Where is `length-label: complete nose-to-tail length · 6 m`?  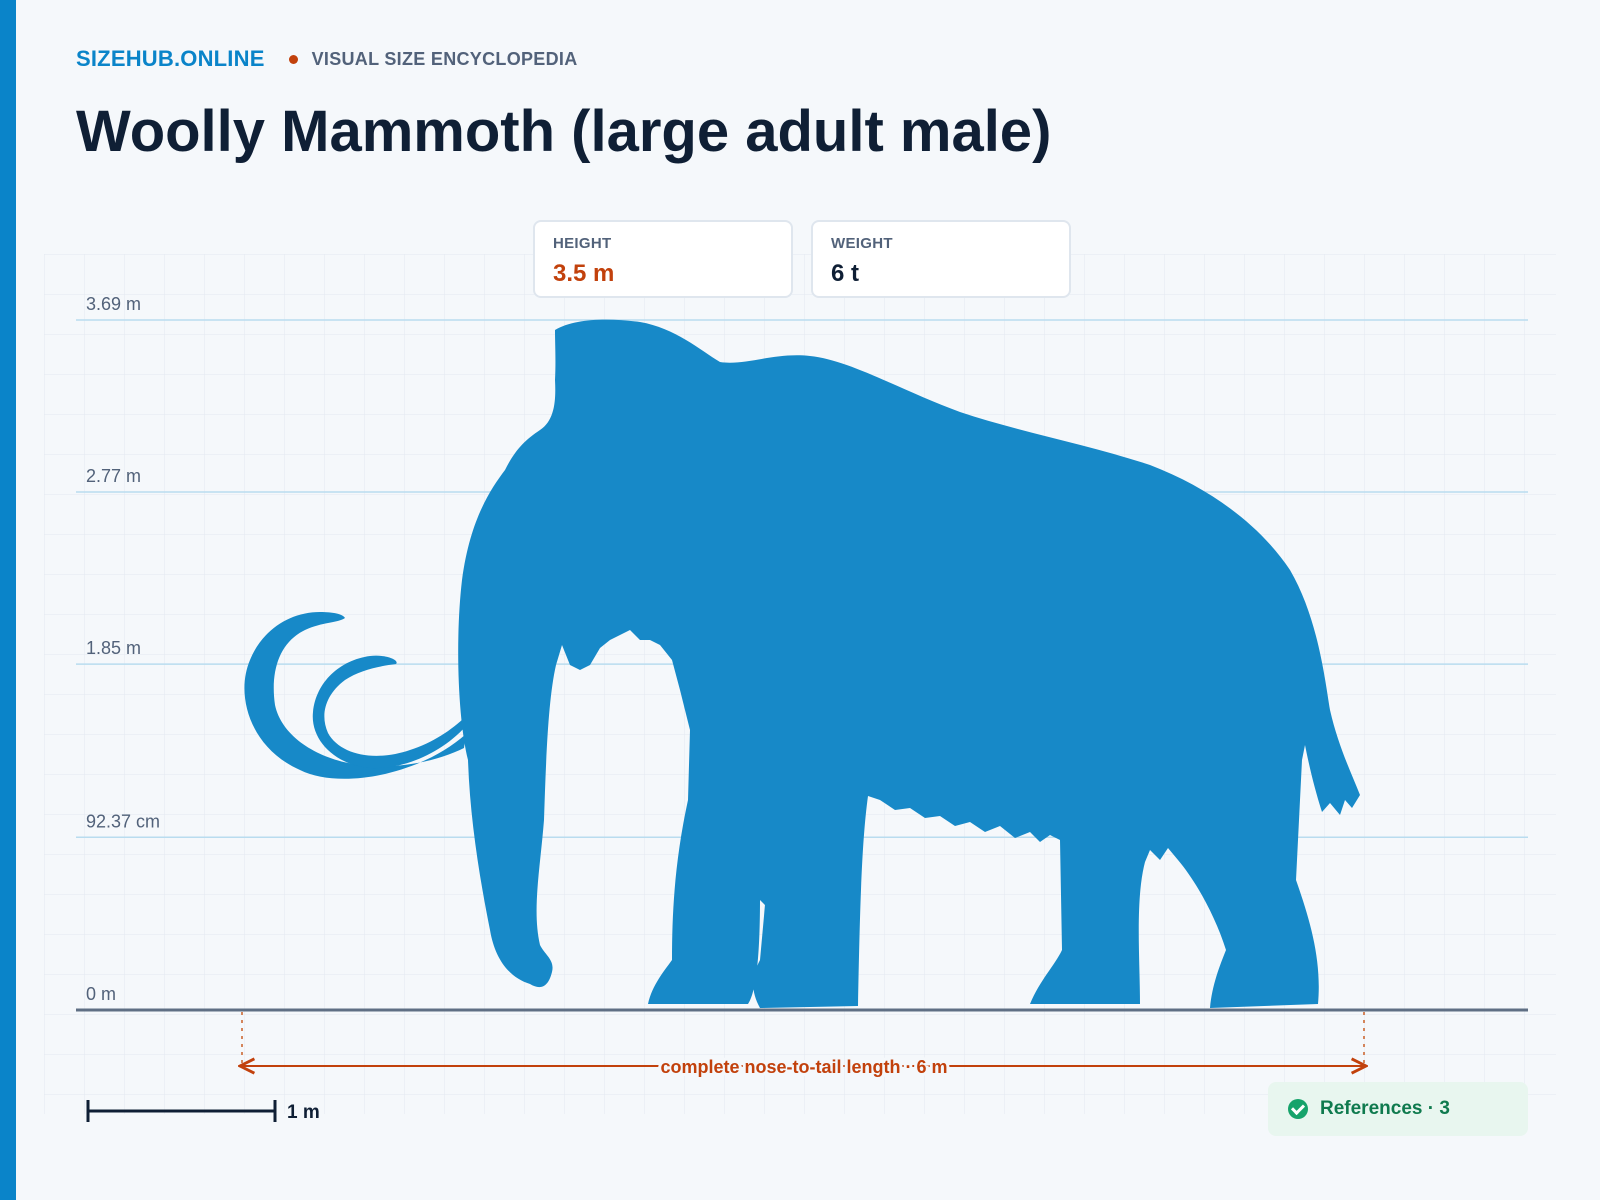
length-label: complete nose-to-tail length · 6 m is located at coordinates (803, 1067).